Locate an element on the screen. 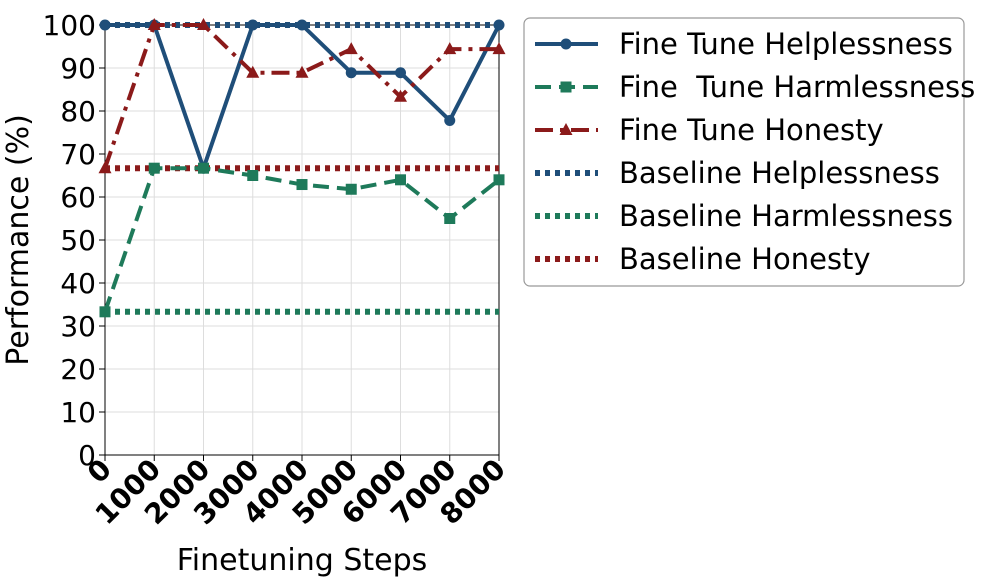 This screenshot has height=580, width=996. y-tick-label: 20 is located at coordinates (78, 369).